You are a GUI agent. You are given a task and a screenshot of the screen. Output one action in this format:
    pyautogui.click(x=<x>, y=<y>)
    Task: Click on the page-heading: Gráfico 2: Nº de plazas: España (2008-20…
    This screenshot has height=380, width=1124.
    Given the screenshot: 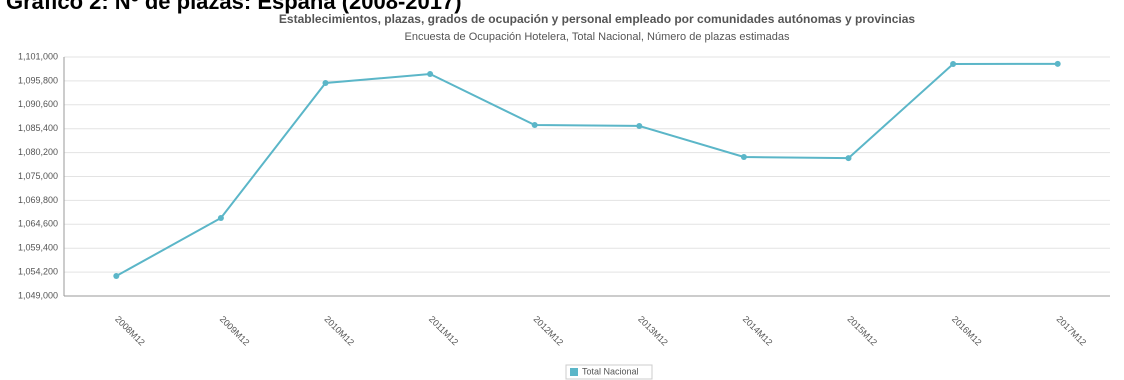 What is the action you would take?
    pyautogui.click(x=234, y=7)
    